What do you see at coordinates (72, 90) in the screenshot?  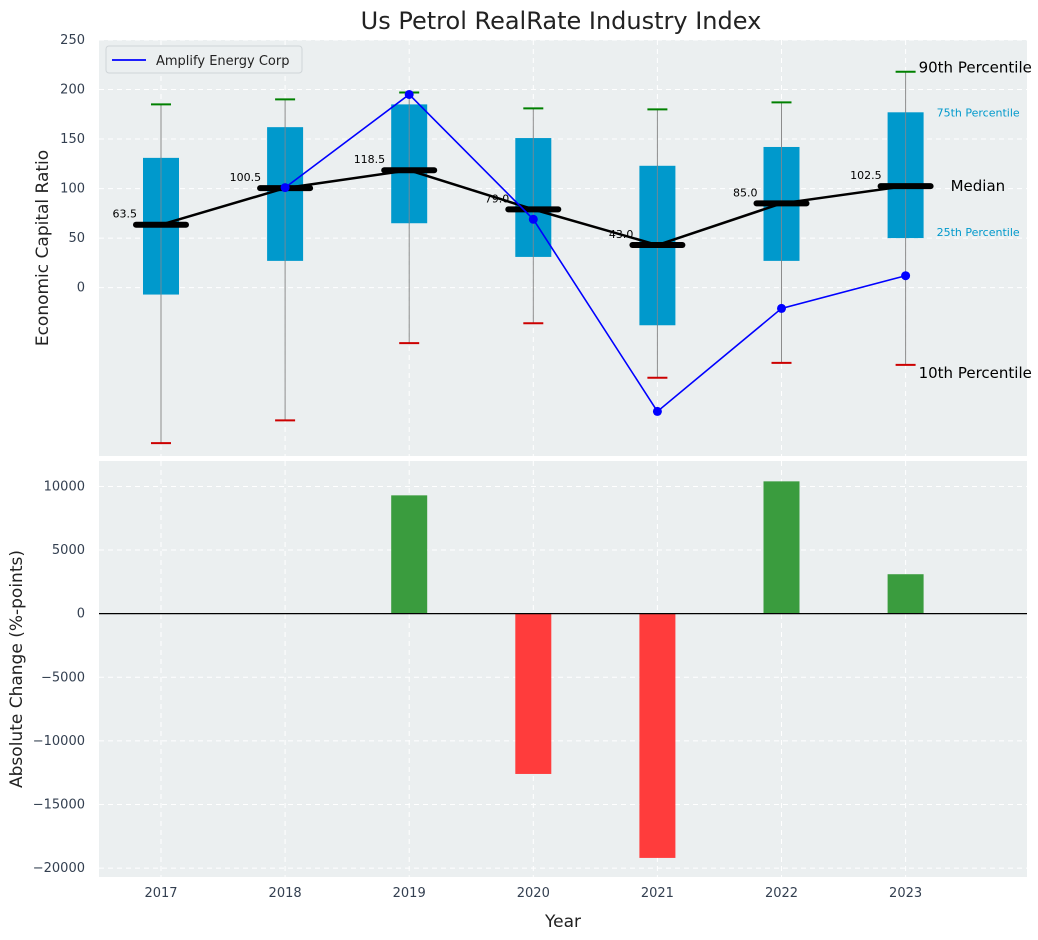 I see `y-tick-label: 200` at bounding box center [72, 90].